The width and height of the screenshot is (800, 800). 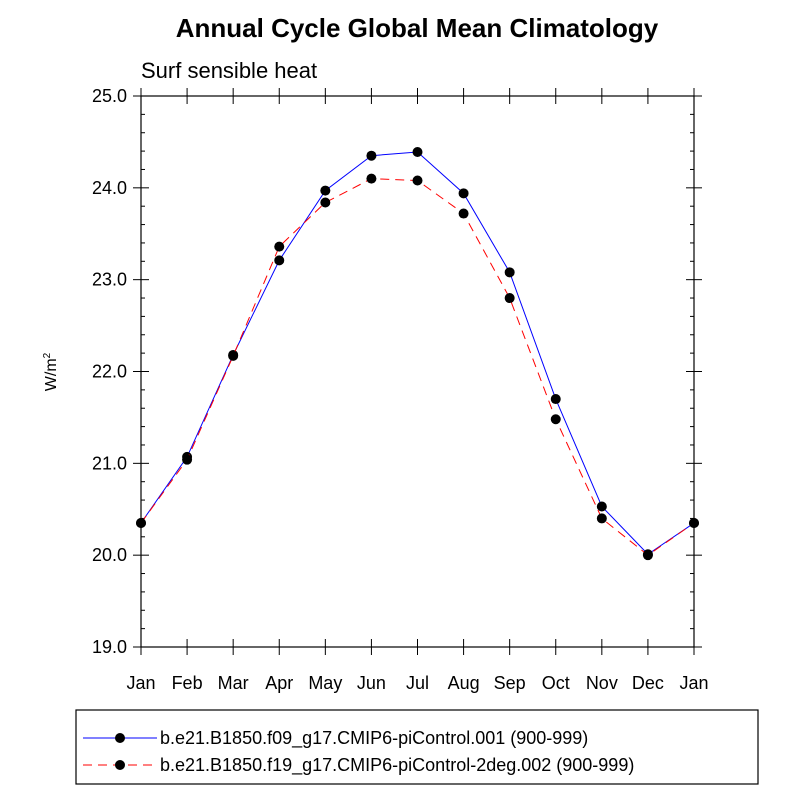 I want to click on x-tick-label: Aug, so click(x=464, y=683).